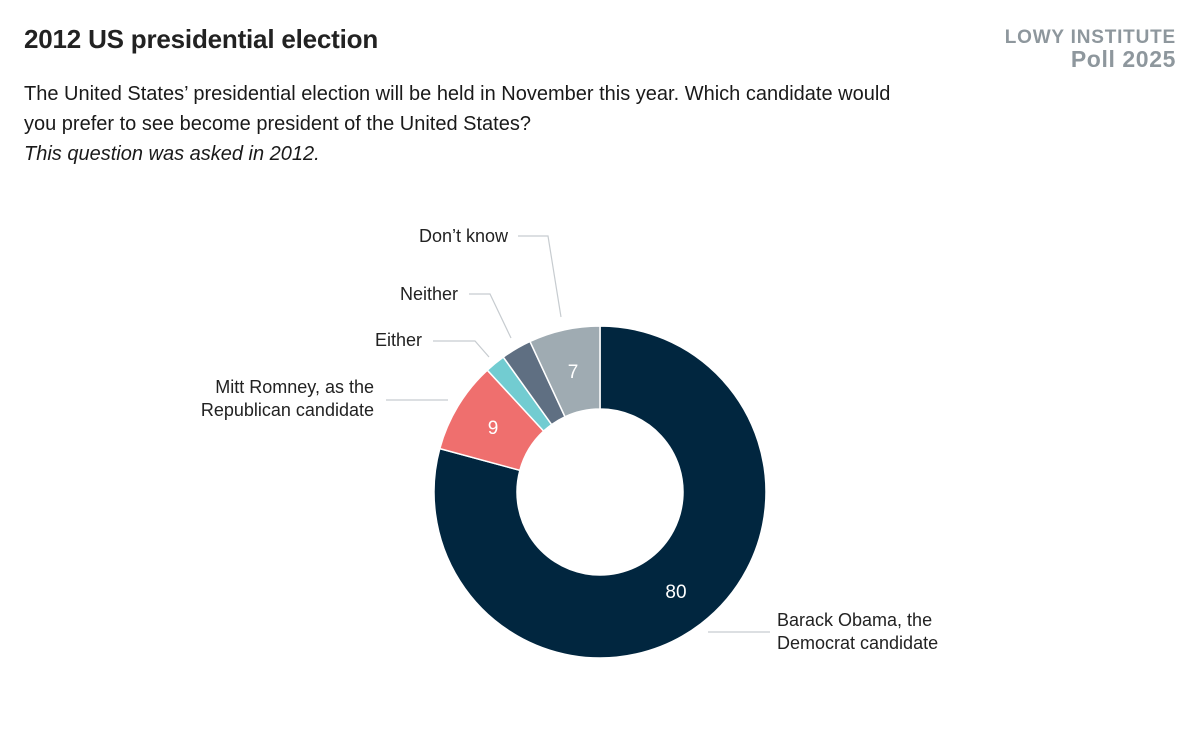  Describe the element at coordinates (675, 592) in the screenshot. I see `value-label-obama: 80` at that location.